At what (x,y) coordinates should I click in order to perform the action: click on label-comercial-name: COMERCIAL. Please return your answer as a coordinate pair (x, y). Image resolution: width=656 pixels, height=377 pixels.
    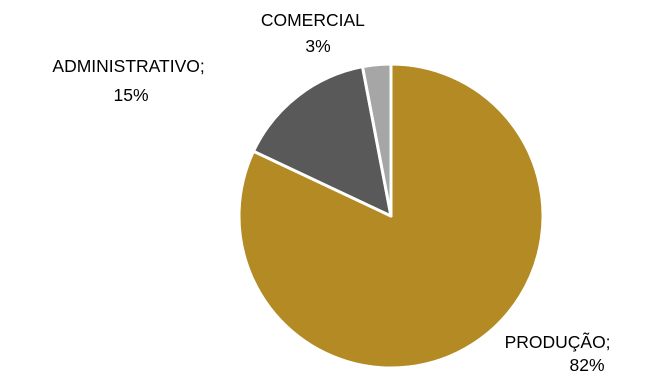
    Looking at the image, I should click on (313, 20).